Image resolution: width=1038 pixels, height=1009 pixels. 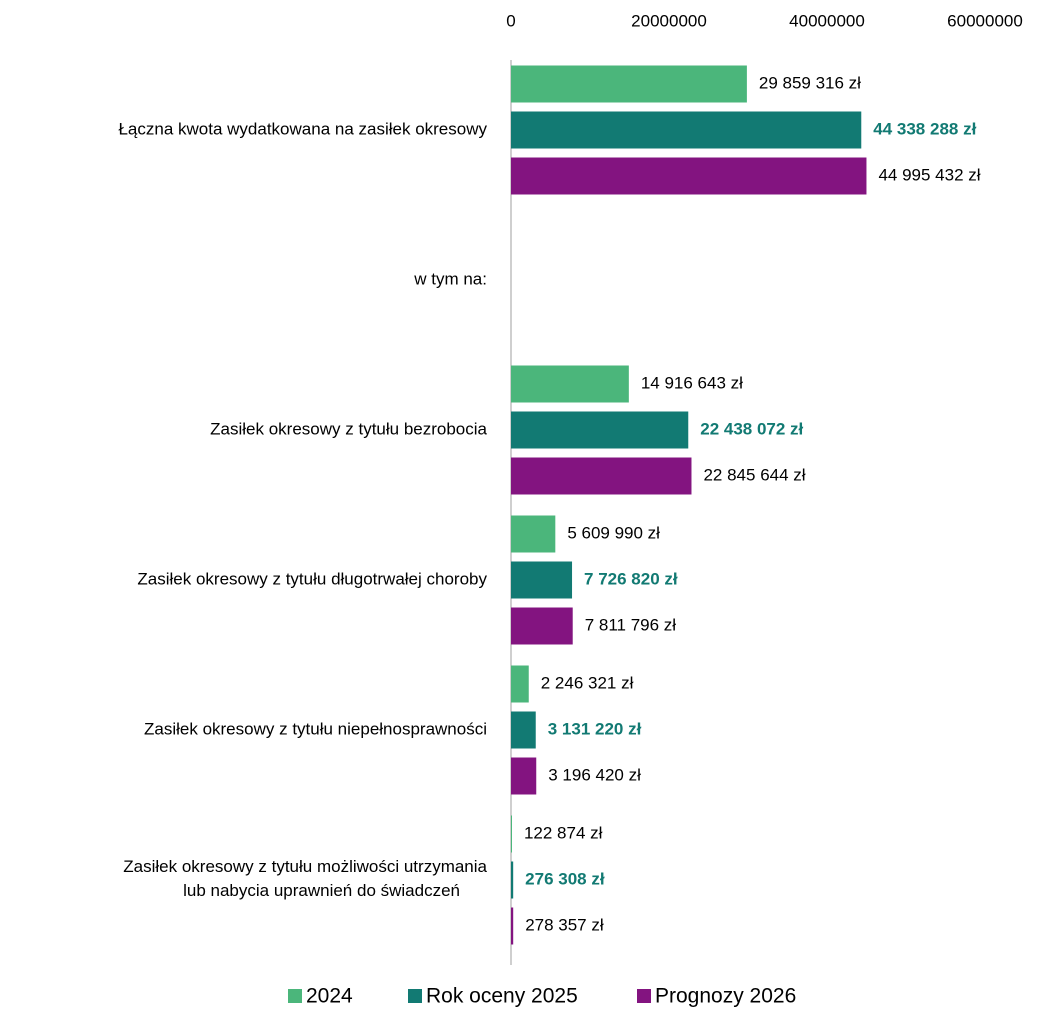 I want to click on legend-text: Rok oceny 2025, so click(x=502, y=996).